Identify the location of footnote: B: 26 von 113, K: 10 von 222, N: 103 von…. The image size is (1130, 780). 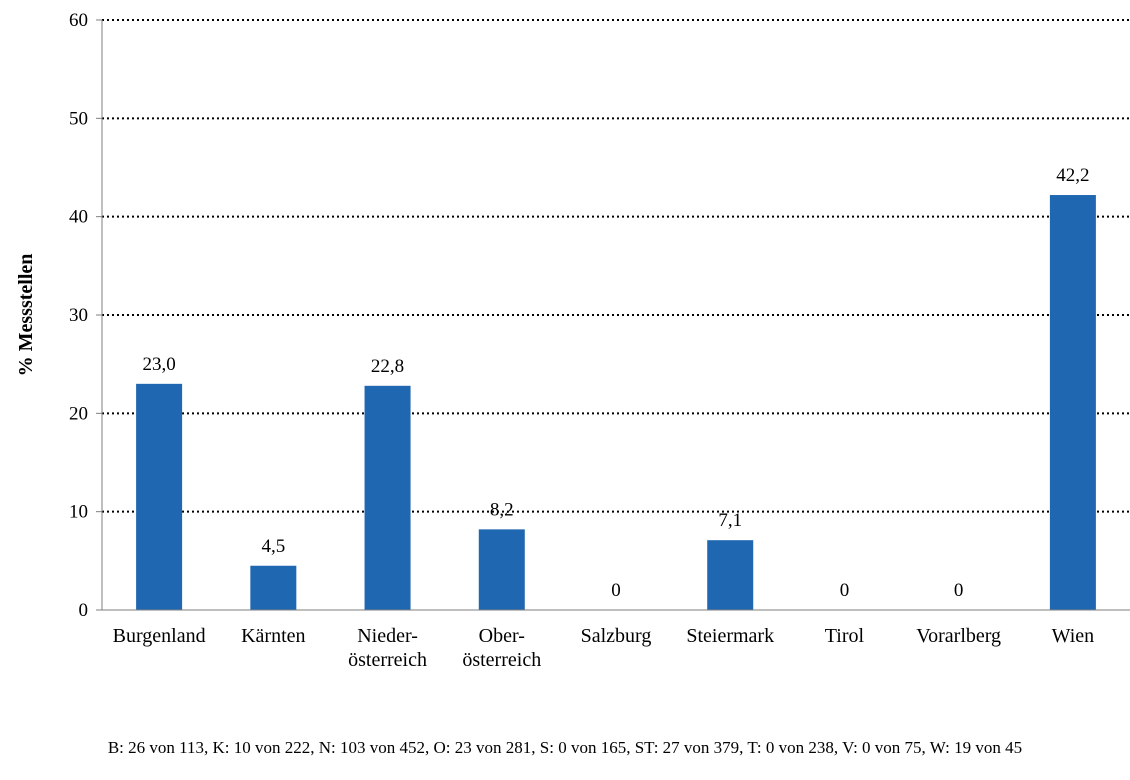
(565, 747).